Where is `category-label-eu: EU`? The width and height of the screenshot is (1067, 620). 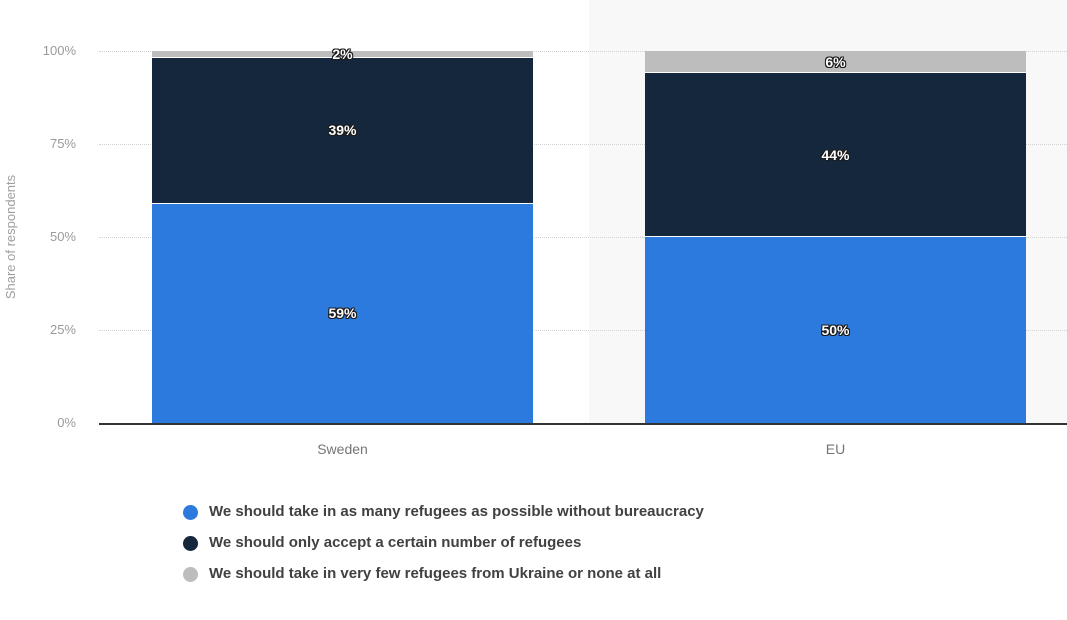 category-label-eu: EU is located at coordinates (835, 449).